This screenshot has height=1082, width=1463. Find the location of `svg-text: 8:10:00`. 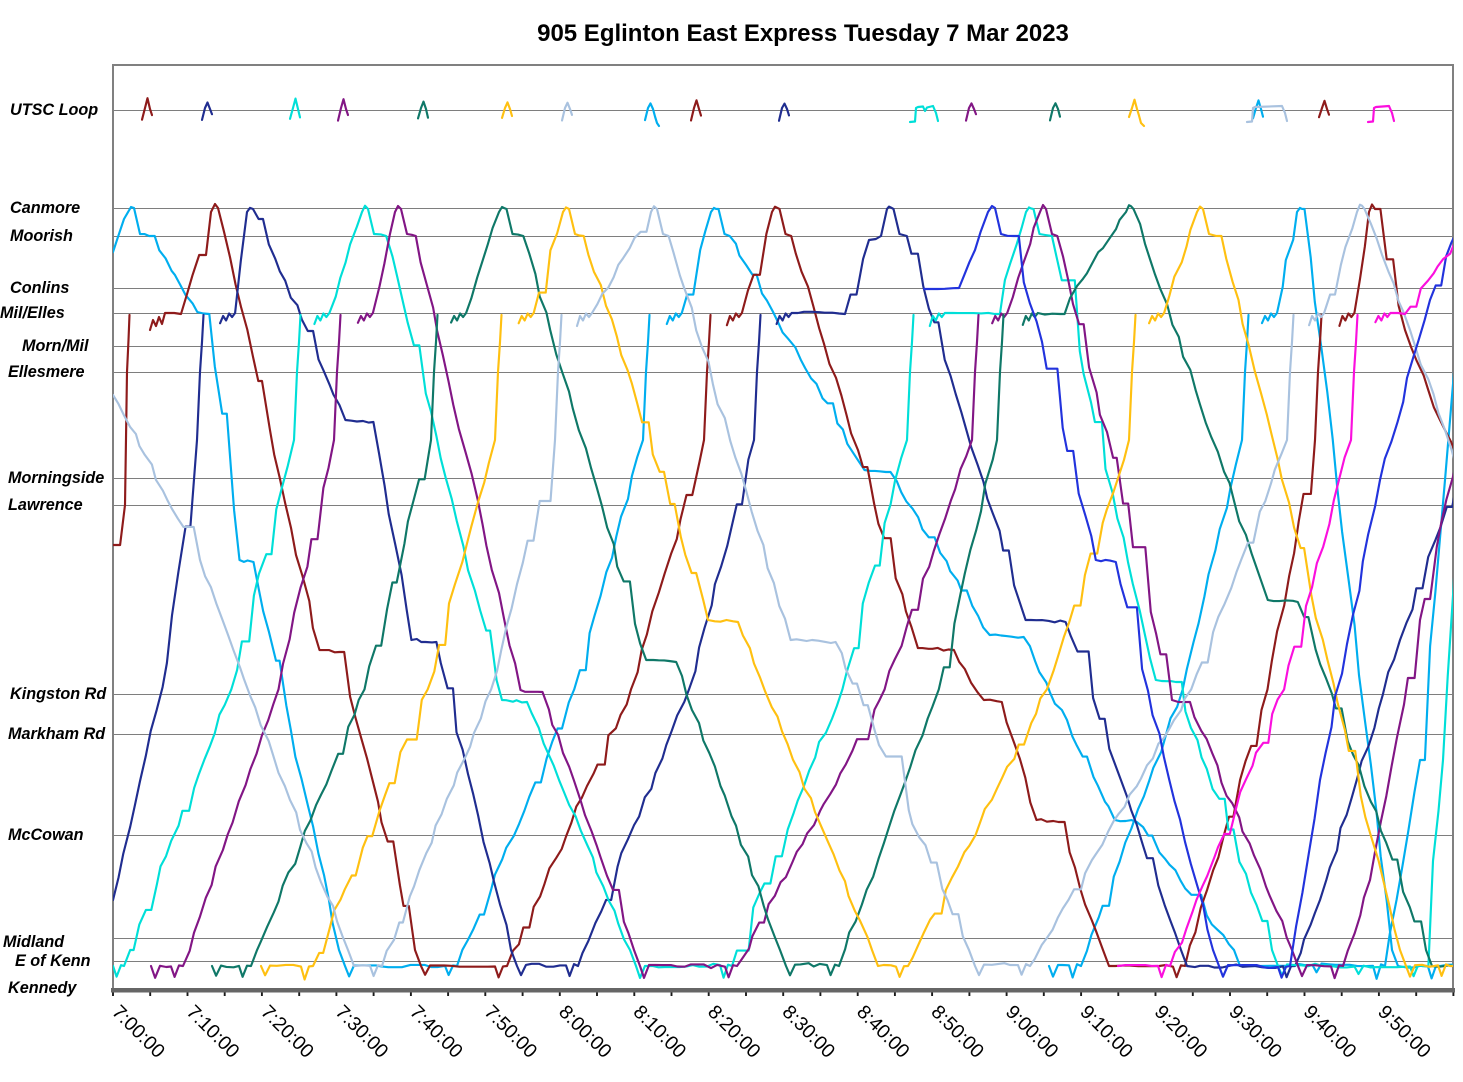

svg-text: 8:10:00 is located at coordinates (660, 1032).